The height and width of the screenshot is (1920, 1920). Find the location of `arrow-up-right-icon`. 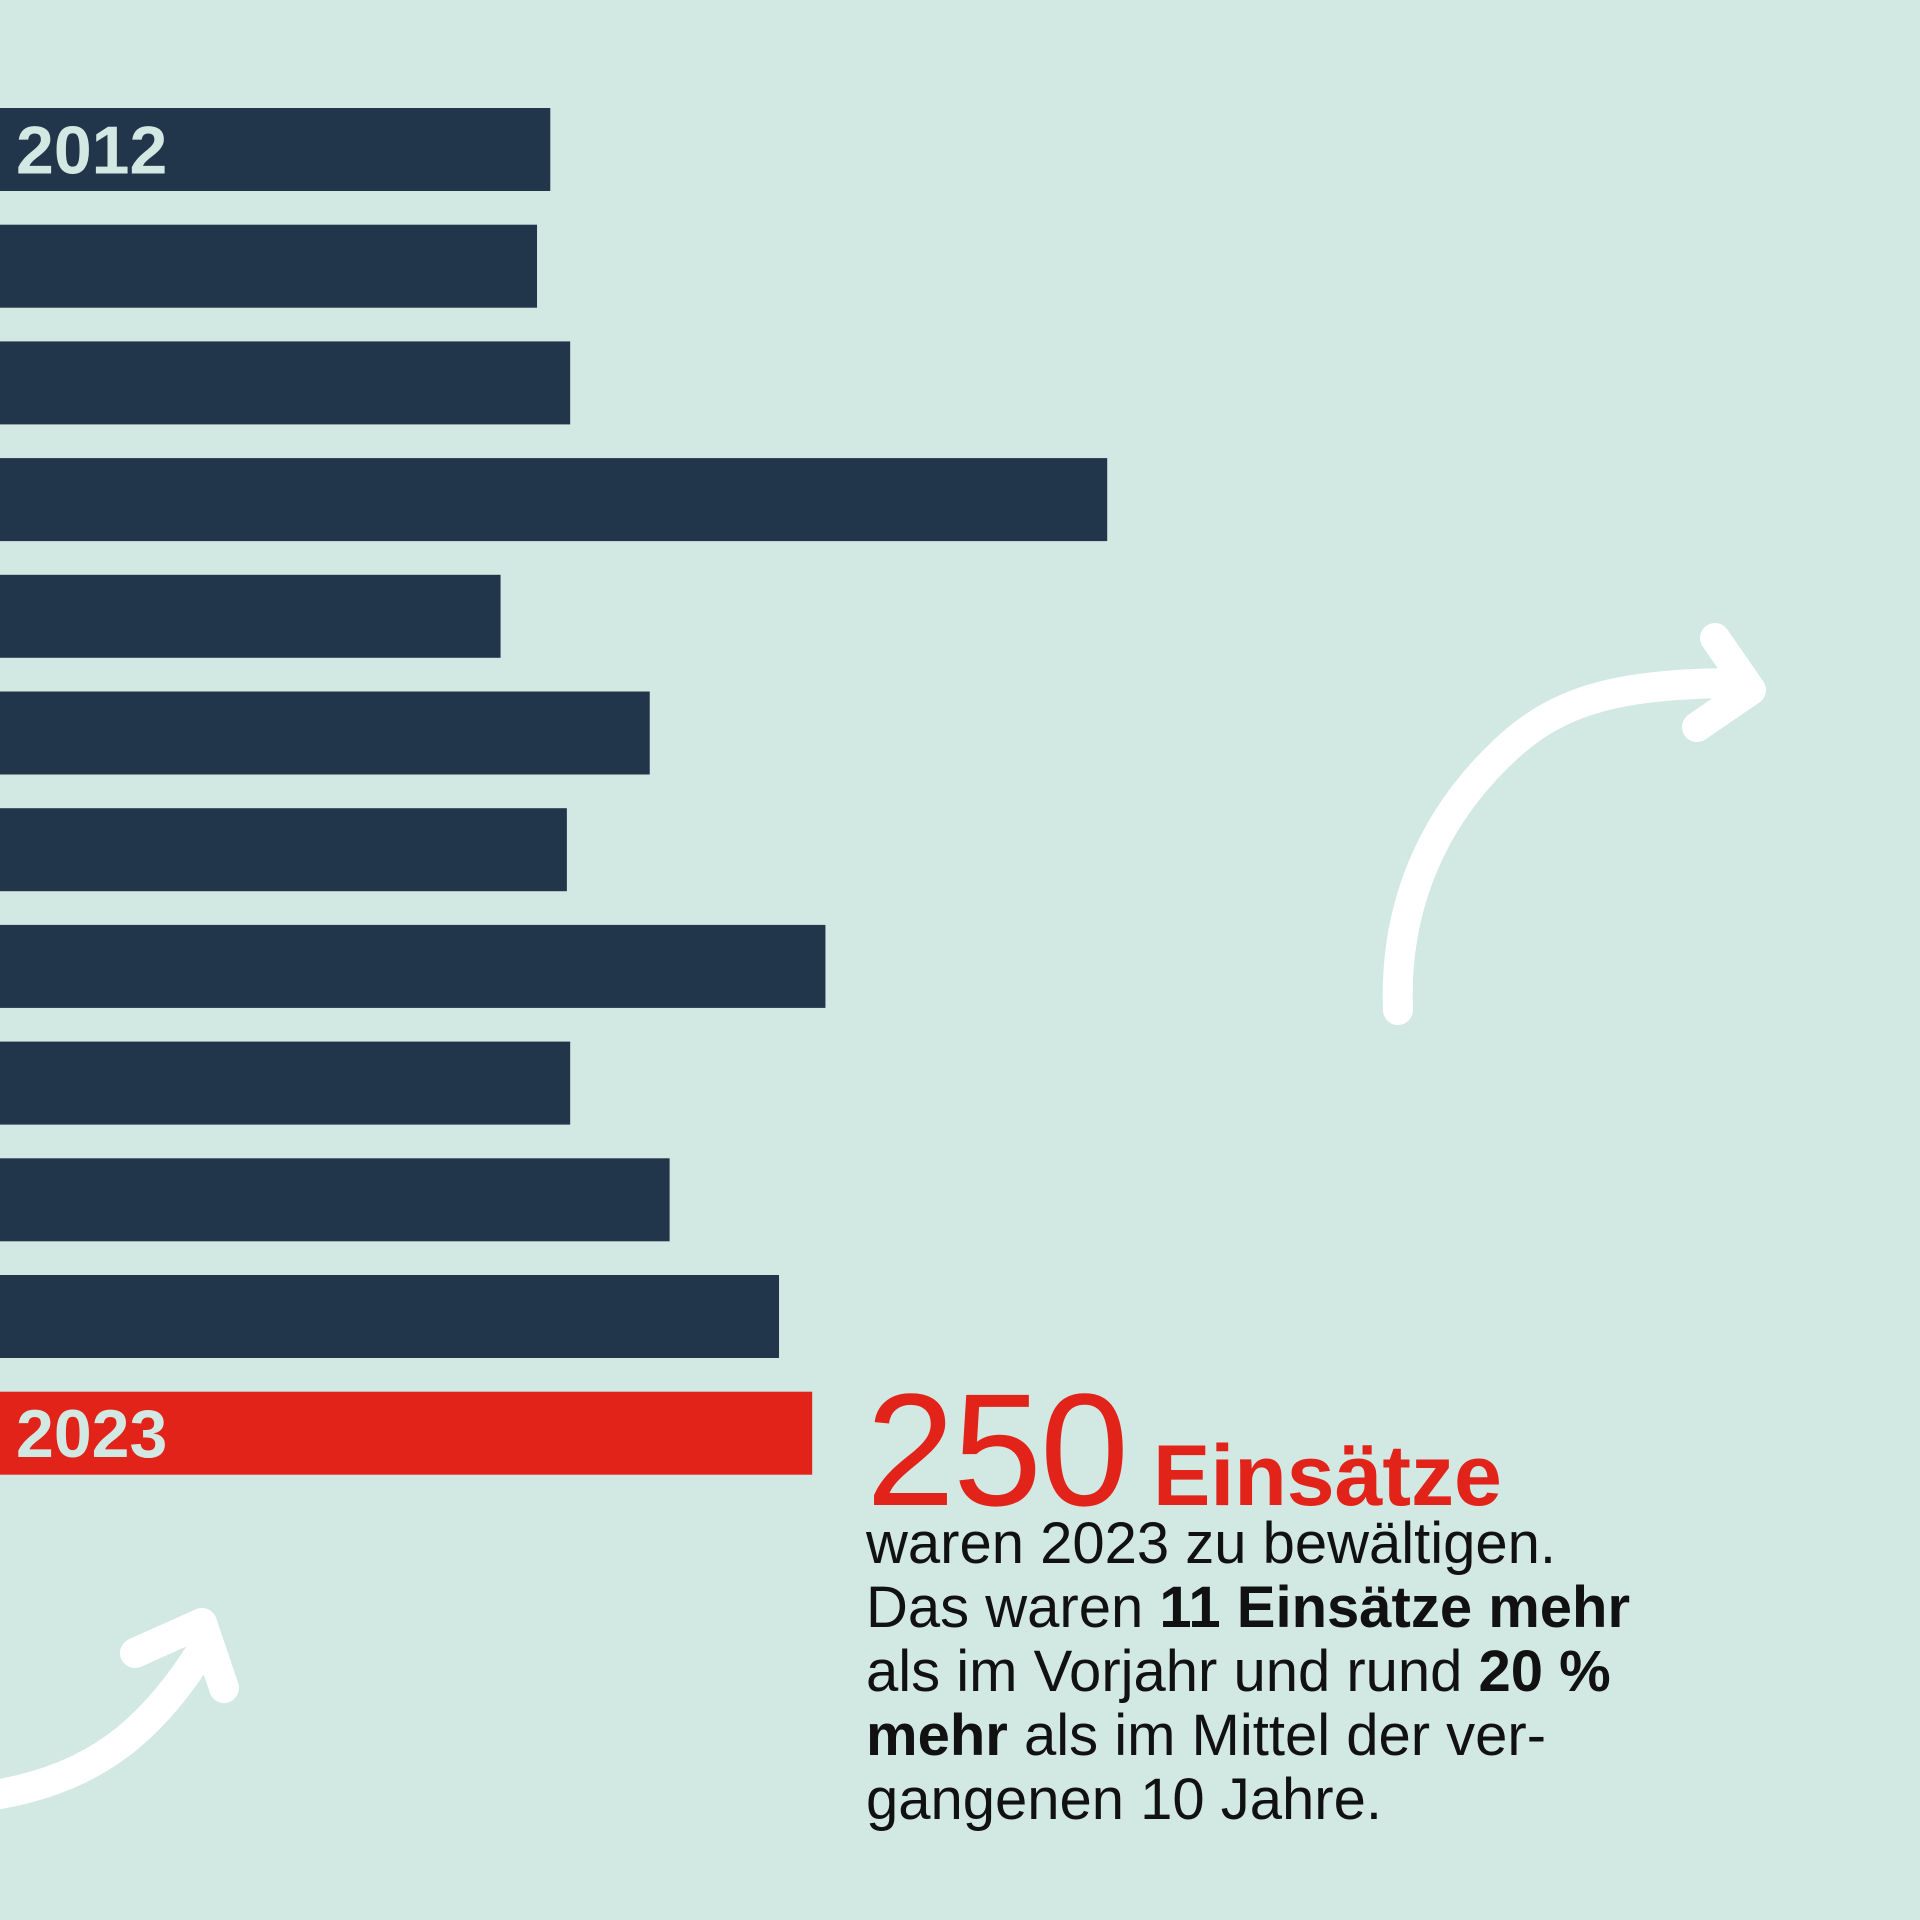

arrow-up-right-icon is located at coordinates (1574, 824).